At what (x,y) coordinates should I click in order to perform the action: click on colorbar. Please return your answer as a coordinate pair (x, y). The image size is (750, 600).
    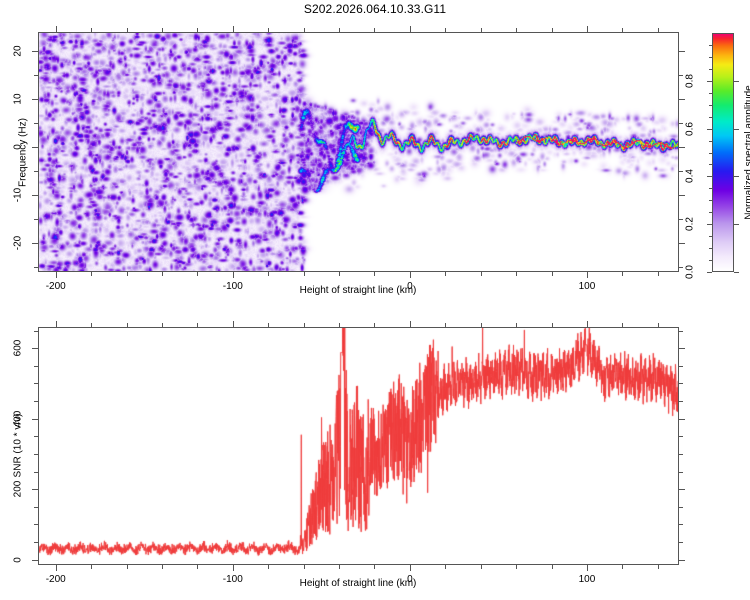
    Looking at the image, I should click on (723, 152).